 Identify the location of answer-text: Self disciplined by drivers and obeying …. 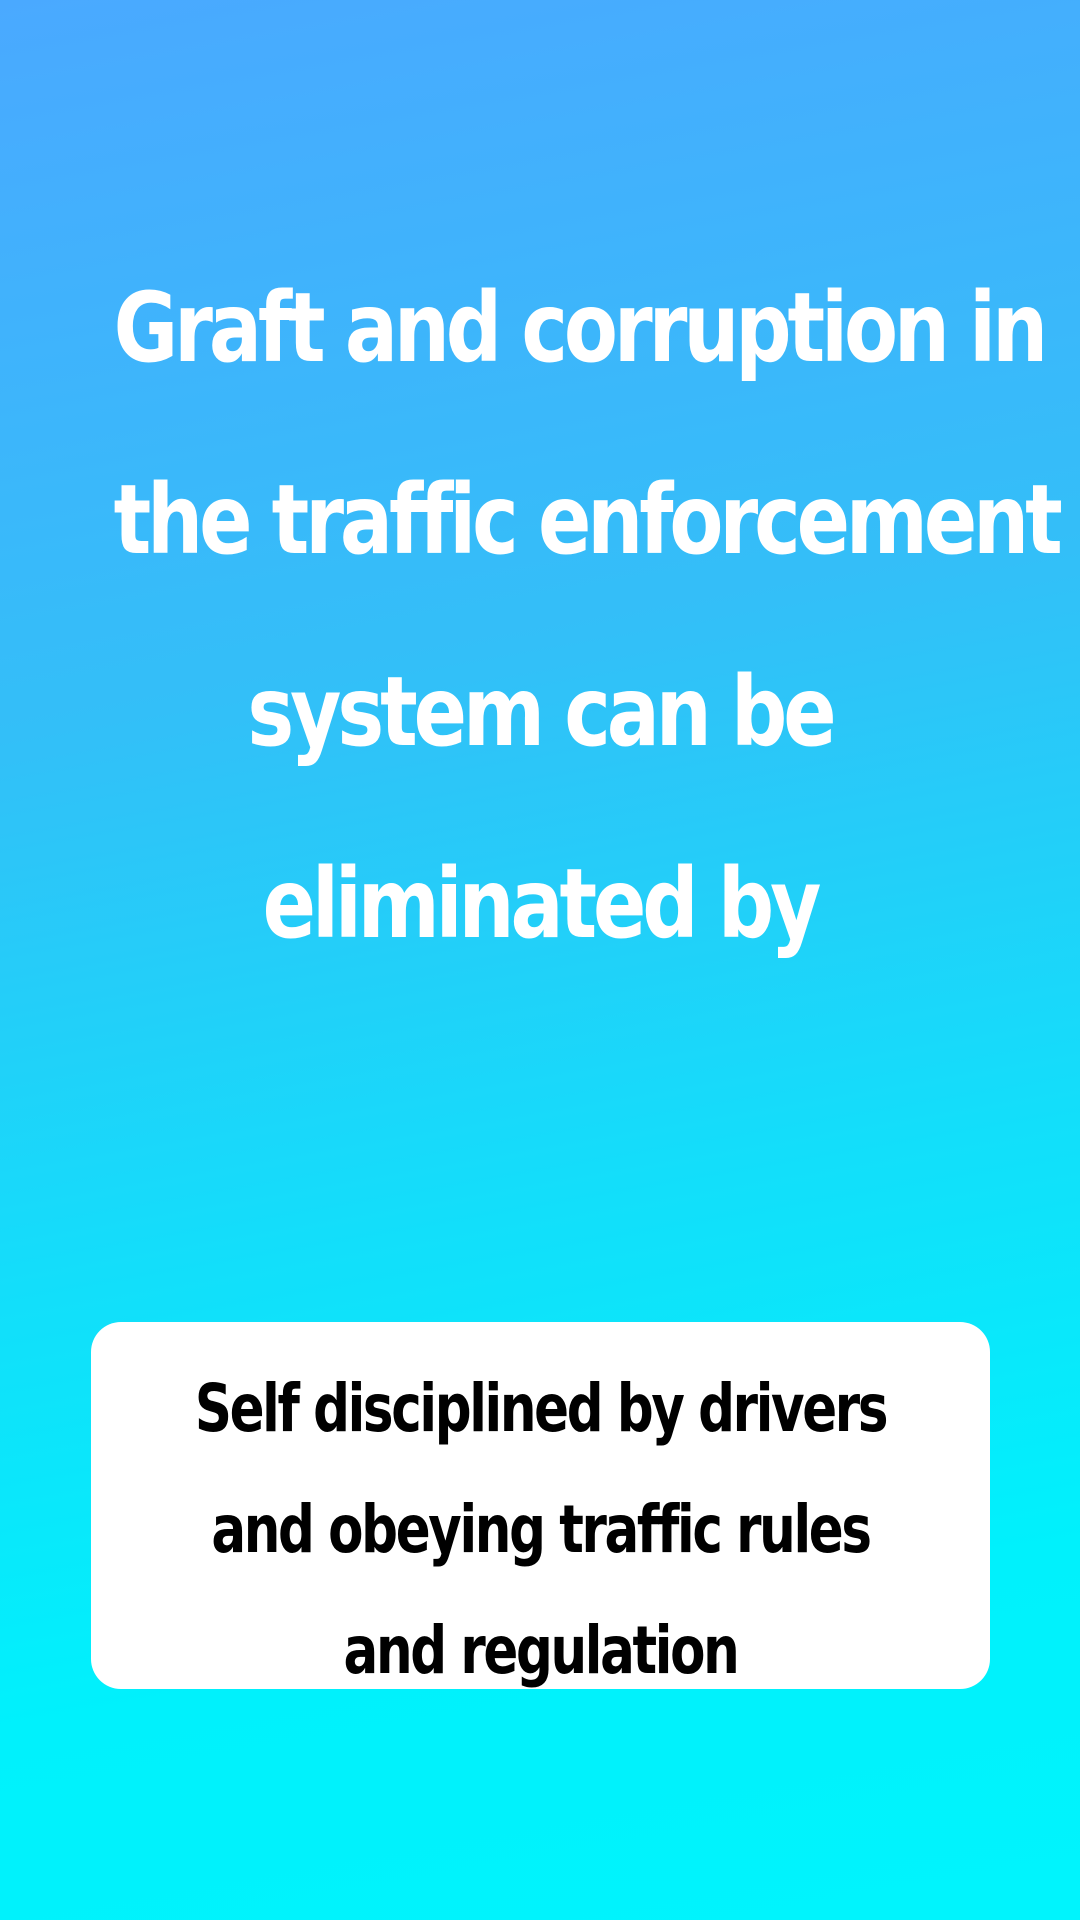
(540, 1529).